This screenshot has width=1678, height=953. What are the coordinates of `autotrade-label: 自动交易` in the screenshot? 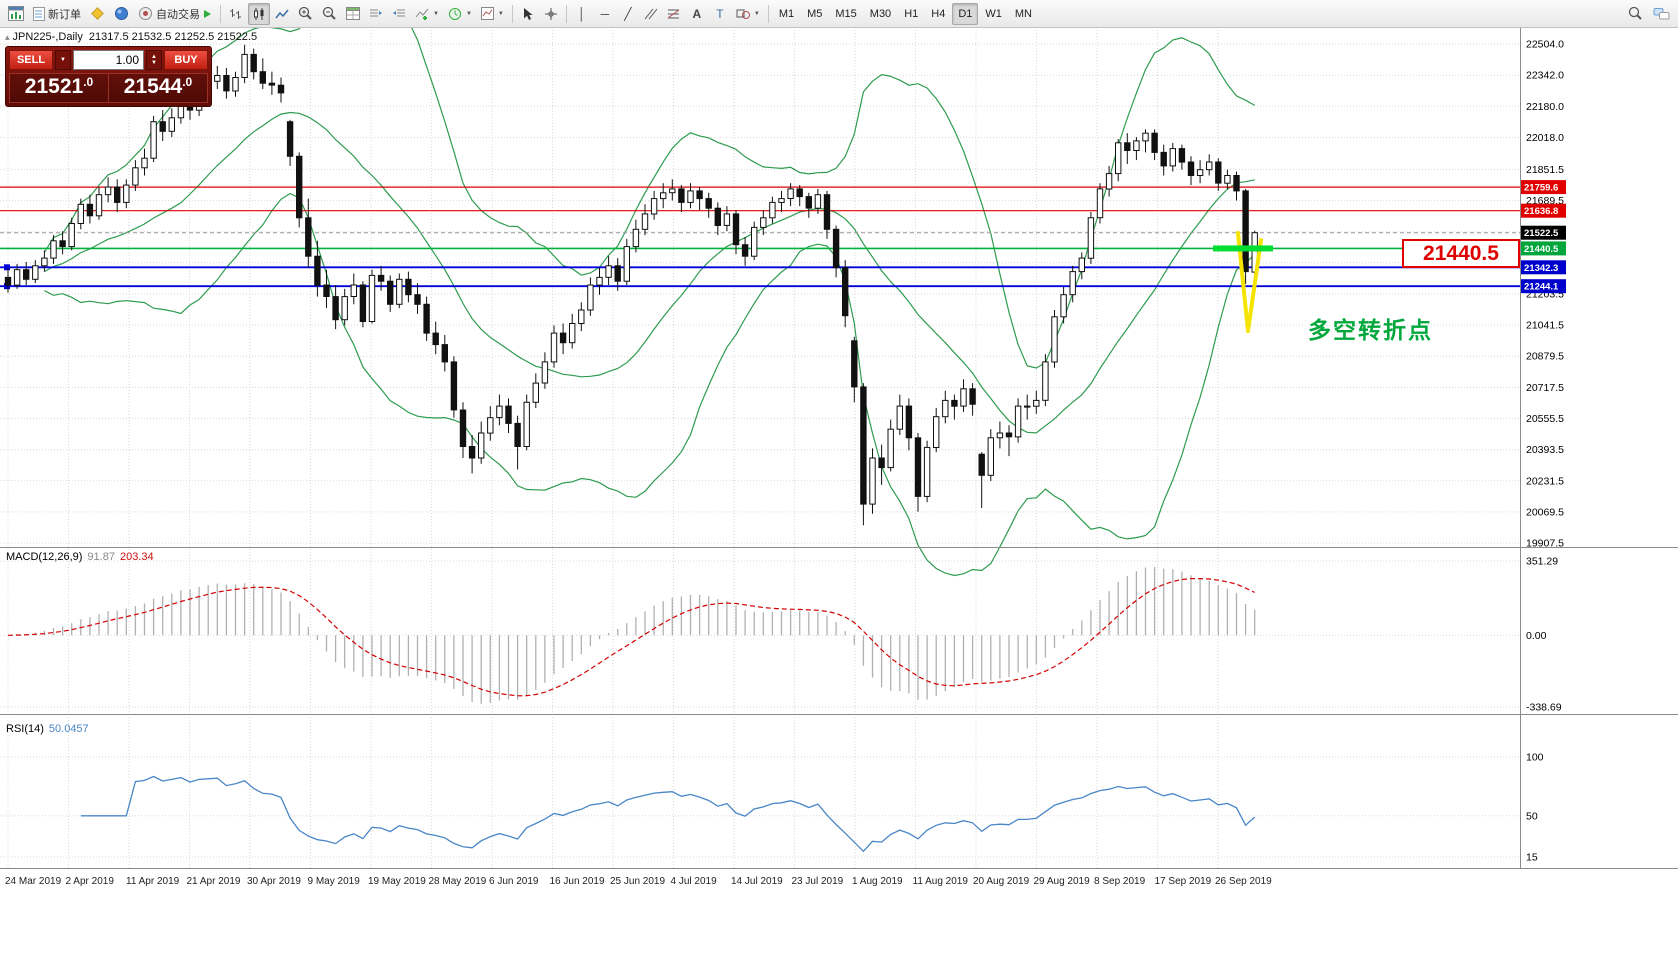 It's located at (178, 14).